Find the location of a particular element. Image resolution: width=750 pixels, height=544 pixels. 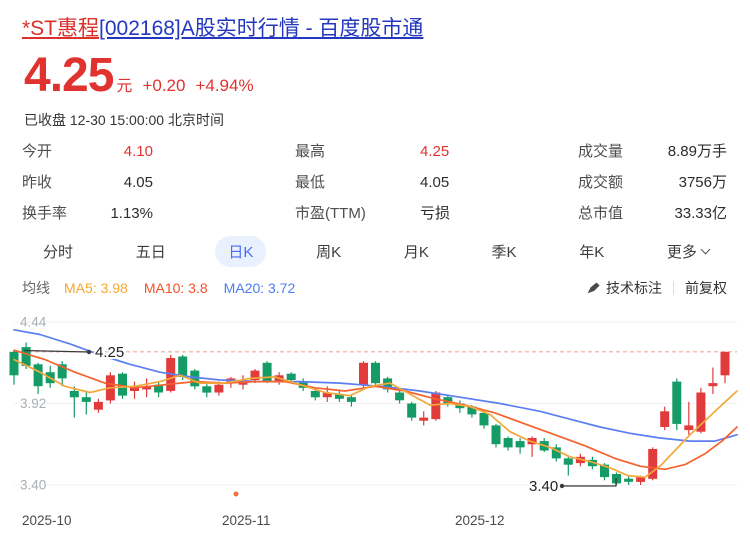

stat-label: 换手率 is located at coordinates (45, 213).